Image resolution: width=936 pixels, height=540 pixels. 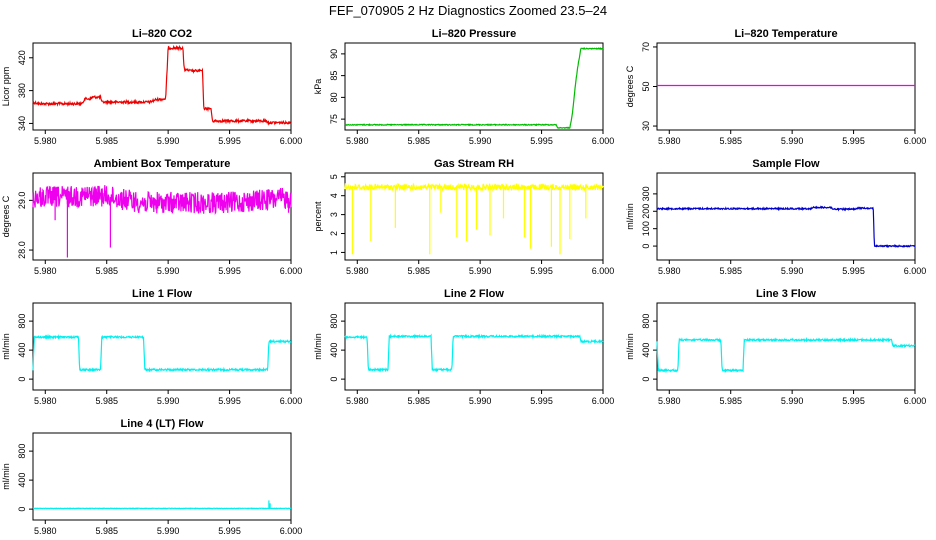 What do you see at coordinates (162, 294) in the screenshot?
I see `chart-title: Line 1 Flow` at bounding box center [162, 294].